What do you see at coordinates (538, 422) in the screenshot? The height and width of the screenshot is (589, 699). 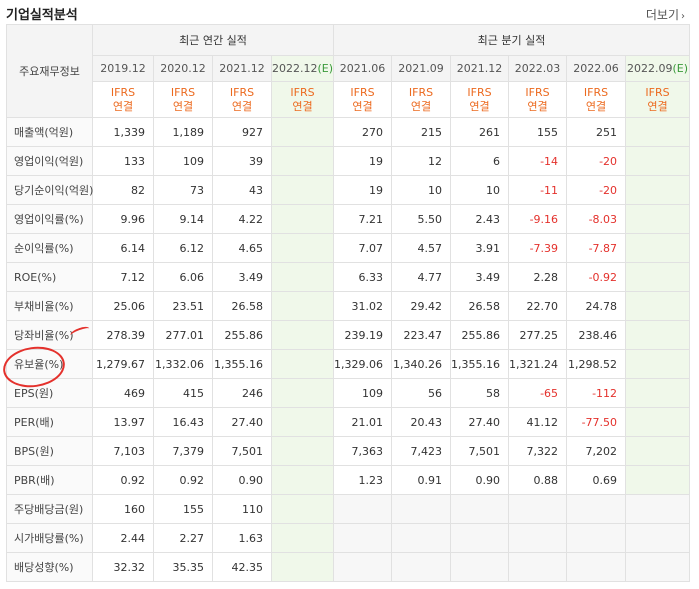 I see `table-cell: 41.12` at bounding box center [538, 422].